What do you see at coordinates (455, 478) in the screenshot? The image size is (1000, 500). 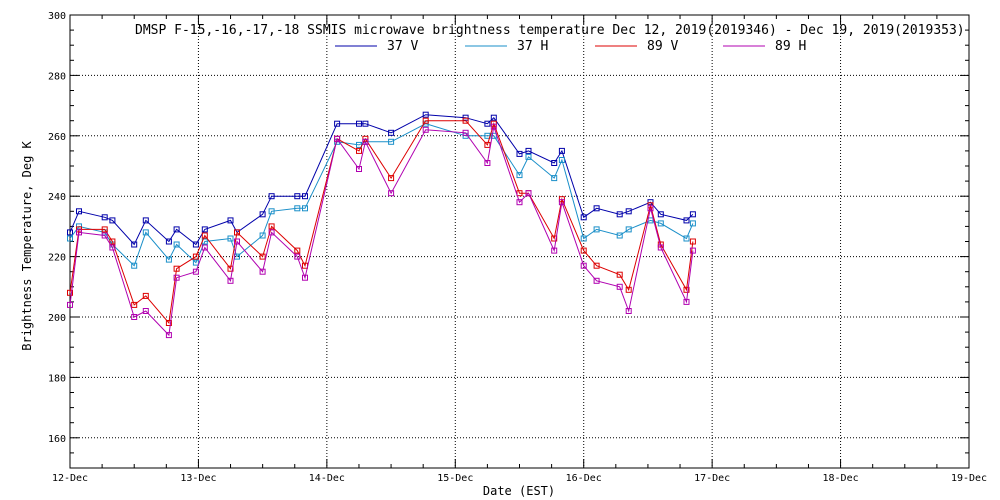 I see `x-tick-label: 15-Dec` at bounding box center [455, 478].